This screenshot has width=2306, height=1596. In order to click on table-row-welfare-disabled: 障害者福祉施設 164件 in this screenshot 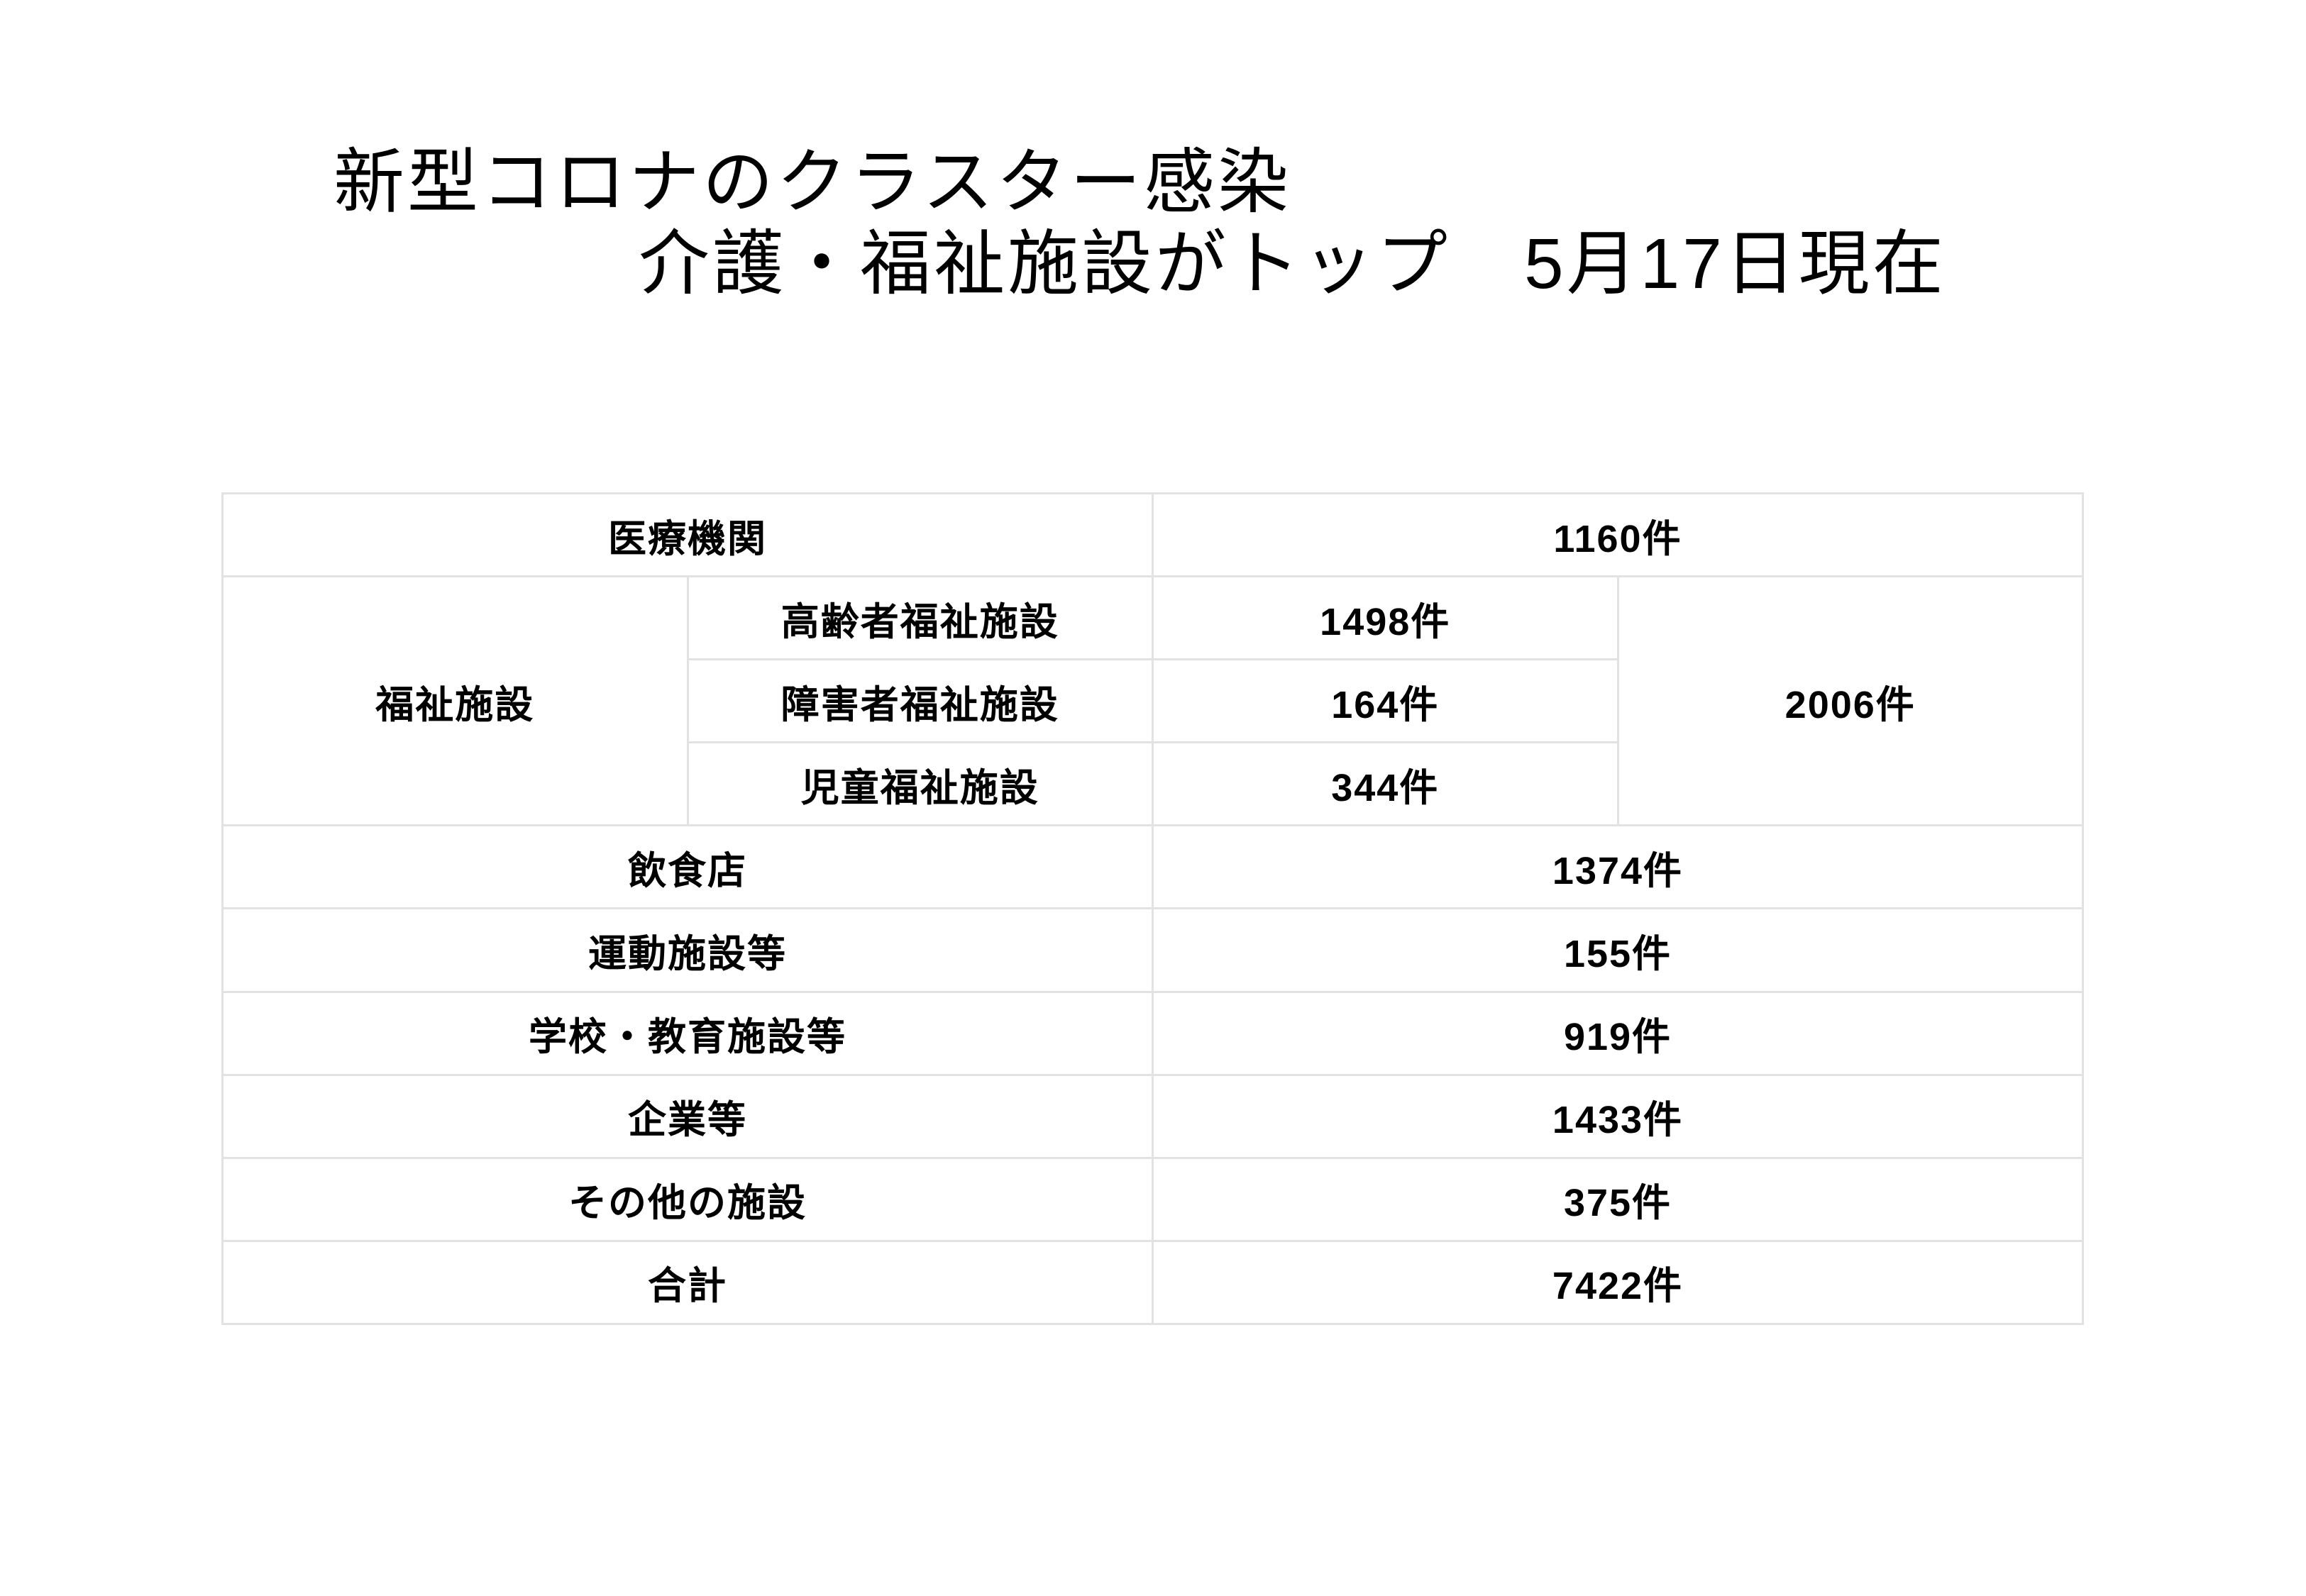, I will do `click(1153, 701)`.